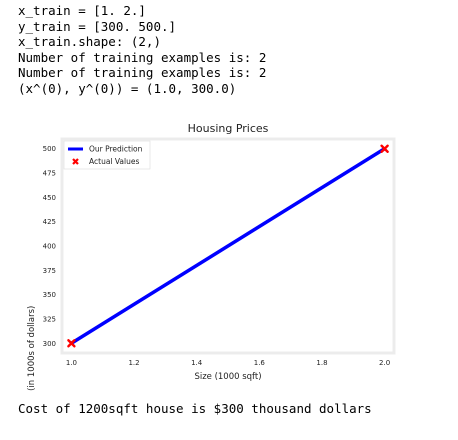  Describe the element at coordinates (228, 363) in the screenshot. I see `x-axis-ticks: 1.0 1.2 1.4 1.6 1.8 2.0` at that location.